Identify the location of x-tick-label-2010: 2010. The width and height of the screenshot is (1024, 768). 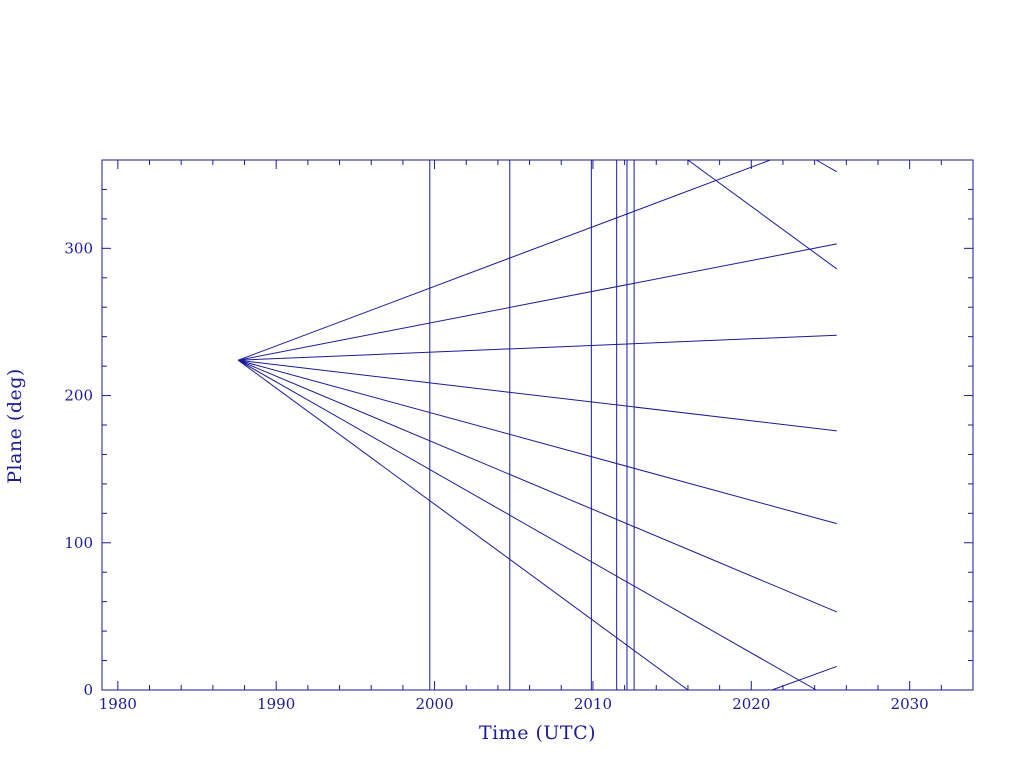
(593, 704).